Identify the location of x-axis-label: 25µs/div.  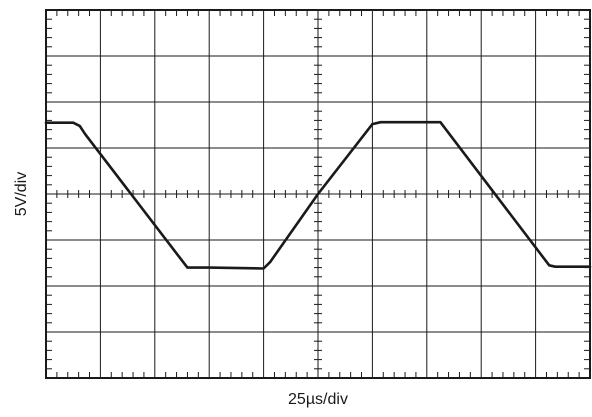
(318, 399).